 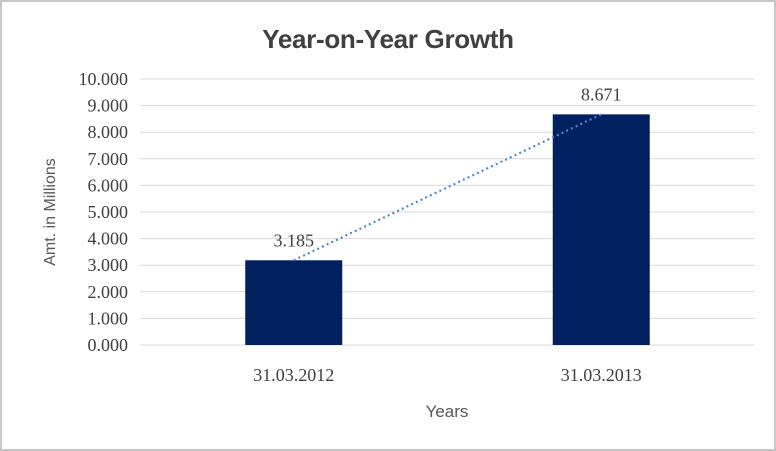 What do you see at coordinates (388, 39) in the screenshot?
I see `chart-title: Year-on-Year Growth` at bounding box center [388, 39].